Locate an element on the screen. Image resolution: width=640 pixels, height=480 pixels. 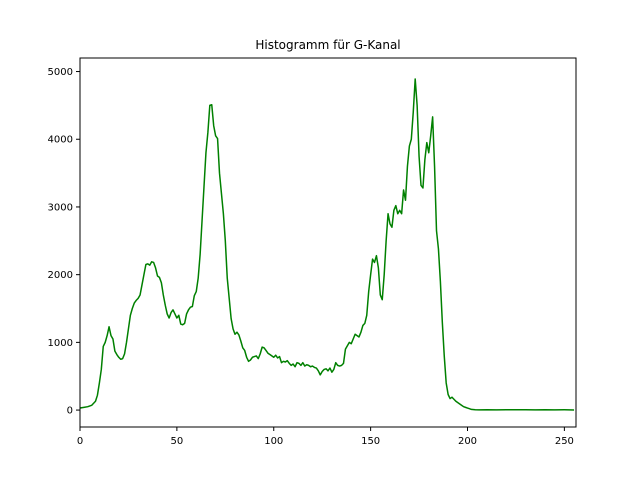
x-tick-label: 100 is located at coordinates (273, 441).